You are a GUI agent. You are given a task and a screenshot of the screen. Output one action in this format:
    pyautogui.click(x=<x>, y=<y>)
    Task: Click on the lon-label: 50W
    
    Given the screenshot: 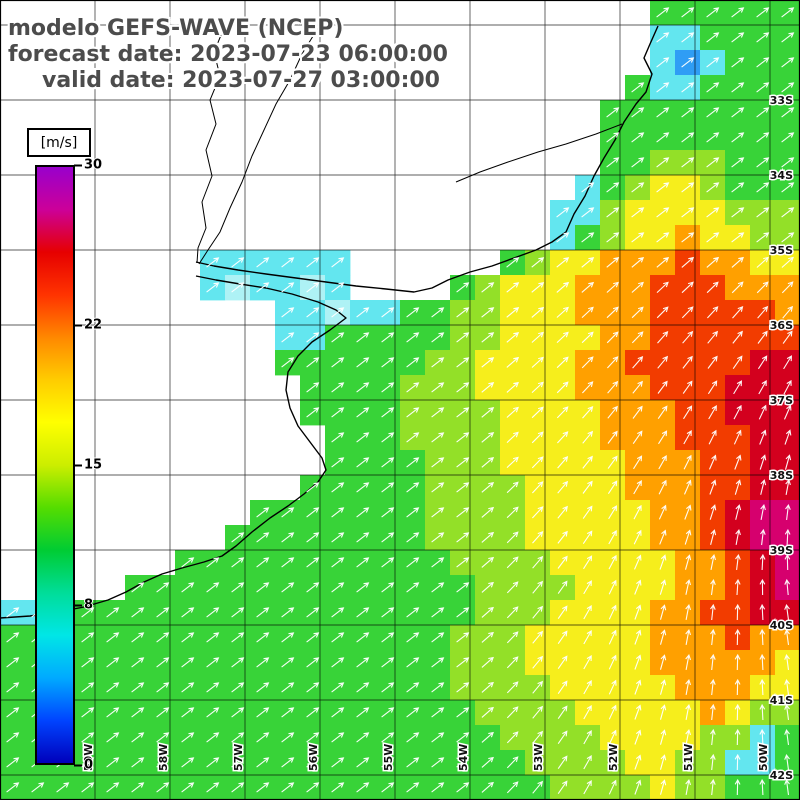 What is the action you would take?
    pyautogui.click(x=763, y=757)
    